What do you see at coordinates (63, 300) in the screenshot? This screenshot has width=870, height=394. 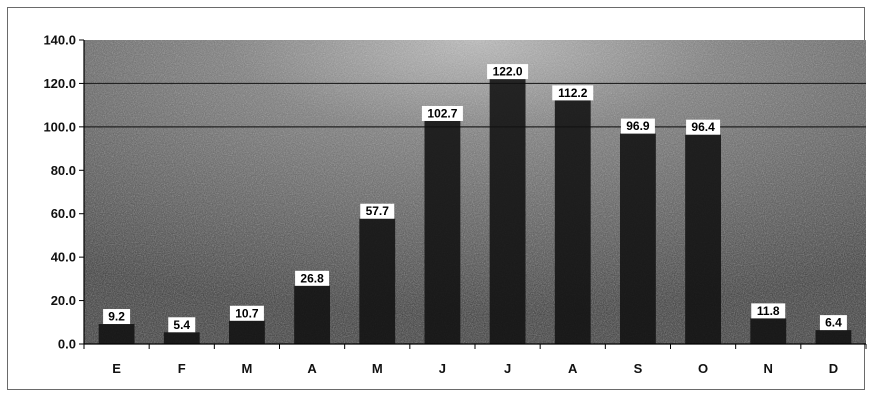 I see `y-tick-label: 20.0` at bounding box center [63, 300].